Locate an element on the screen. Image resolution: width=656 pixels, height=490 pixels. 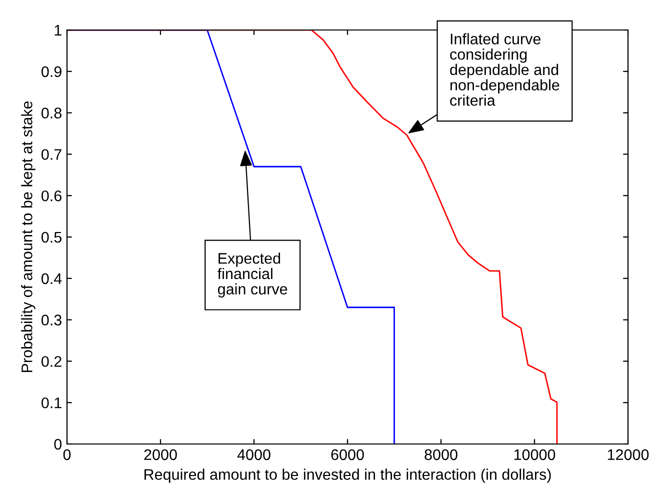
y-tick-label: 0.9 is located at coordinates (52, 72).